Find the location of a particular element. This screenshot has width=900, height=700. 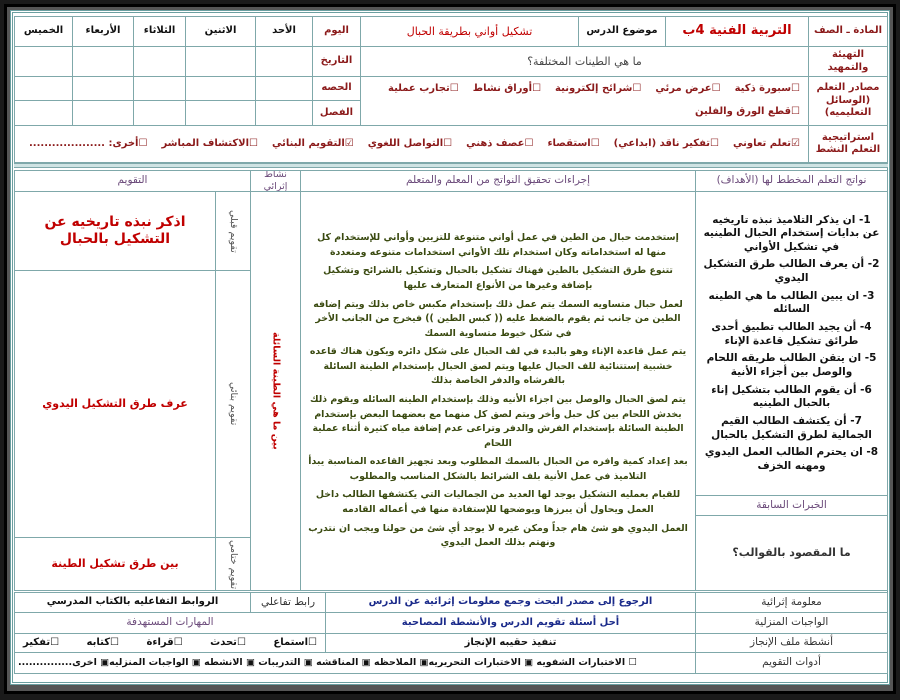

eval-label-pre-text: تقويم قبلي is located at coordinates (233, 231).